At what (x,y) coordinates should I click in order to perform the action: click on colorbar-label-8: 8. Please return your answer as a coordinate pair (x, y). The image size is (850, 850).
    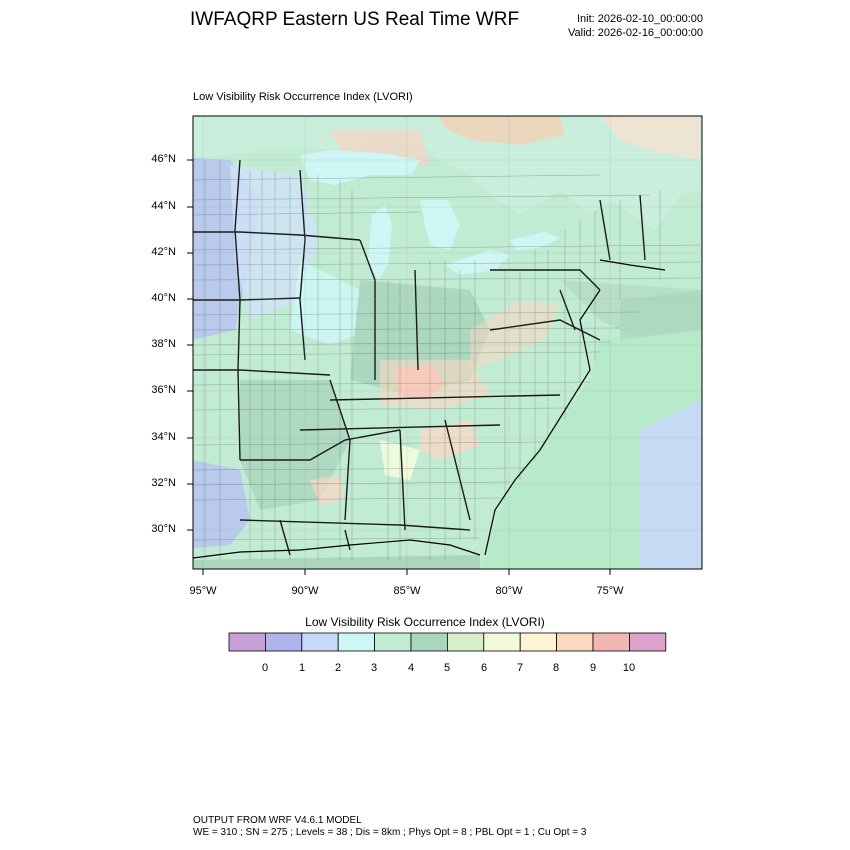
    Looking at the image, I should click on (556, 668).